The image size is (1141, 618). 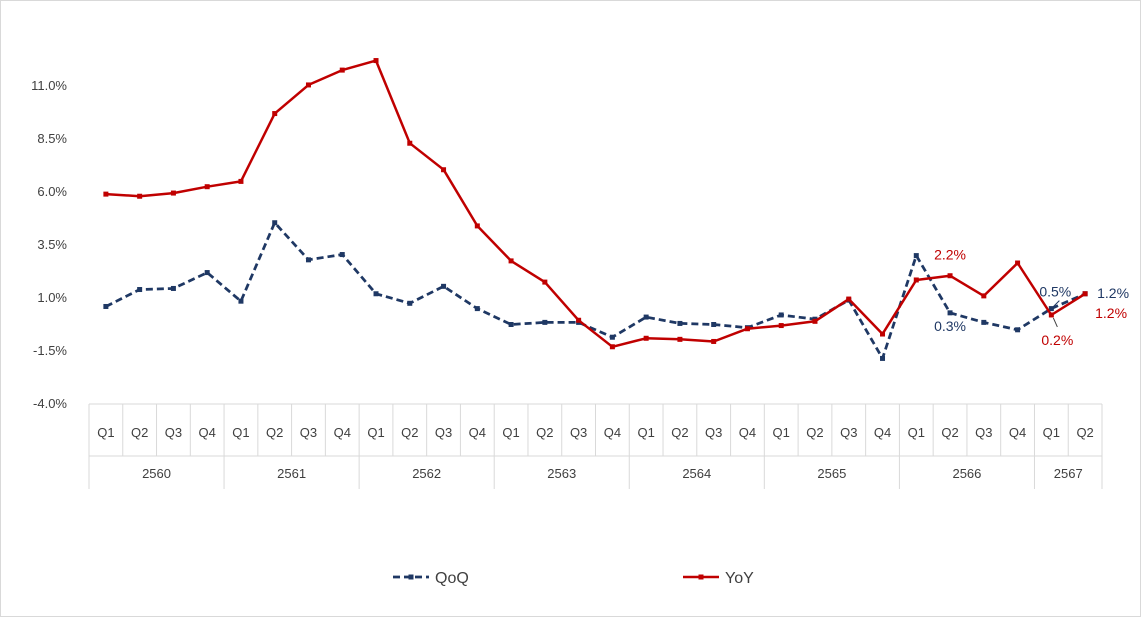 I want to click on year-label: 2561, so click(x=291, y=473).